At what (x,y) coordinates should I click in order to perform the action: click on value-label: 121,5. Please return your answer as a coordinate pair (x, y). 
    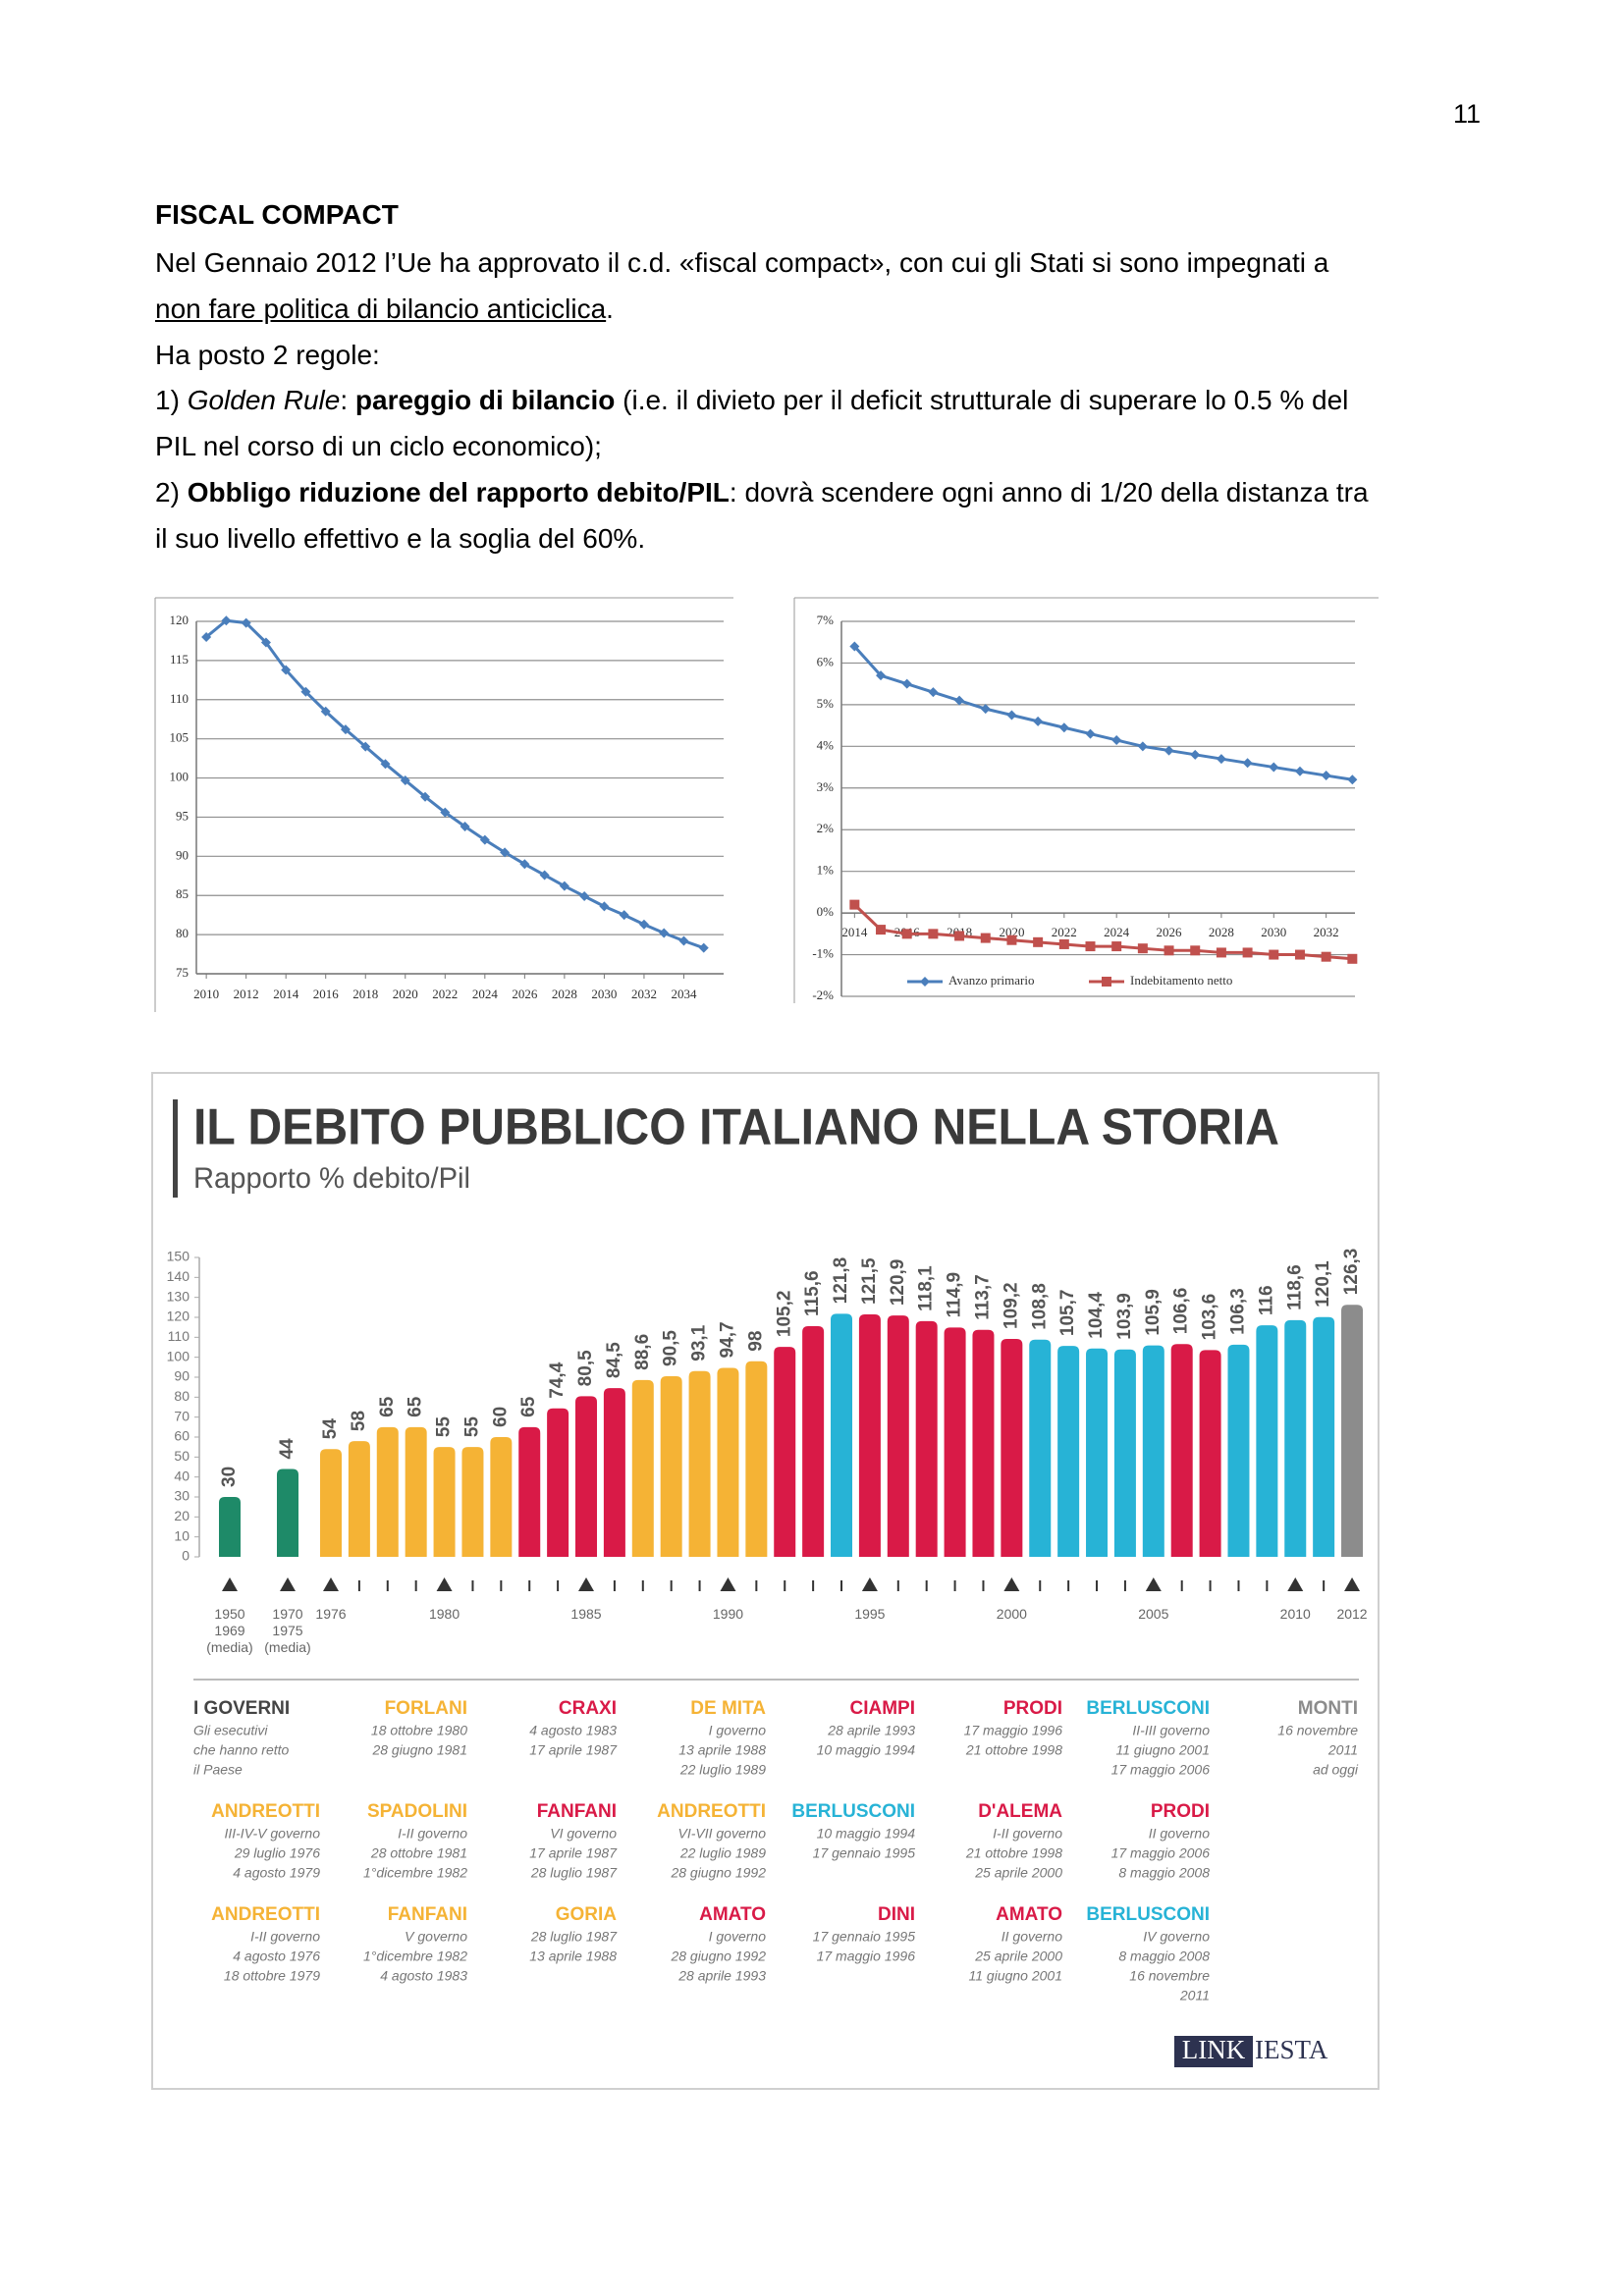
    Looking at the image, I should click on (869, 1281).